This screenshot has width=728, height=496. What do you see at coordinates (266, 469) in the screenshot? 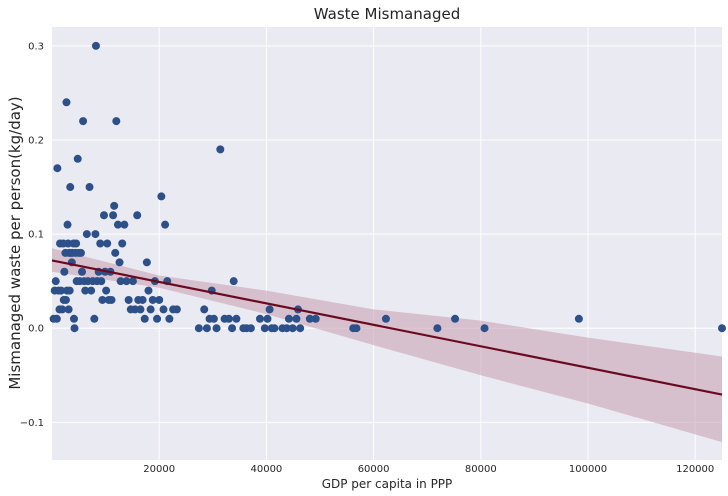
I see `x-tick-label: 40000` at bounding box center [266, 469].